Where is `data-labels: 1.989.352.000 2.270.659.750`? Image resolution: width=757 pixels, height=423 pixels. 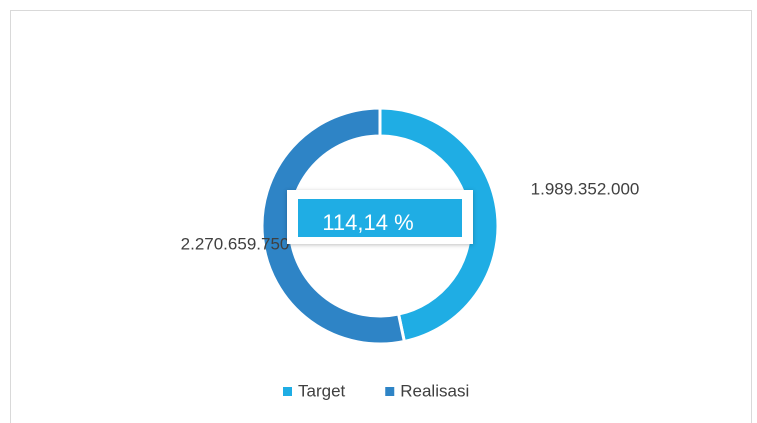 data-labels: 1.989.352.000 2.270.659.750 is located at coordinates (410, 216).